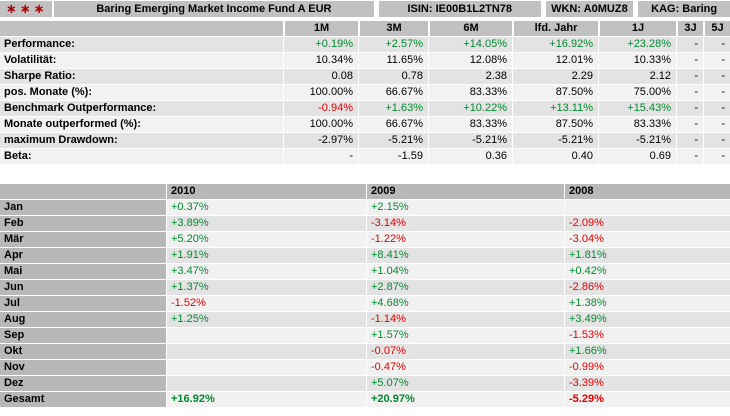  What do you see at coordinates (320, 61) in the screenshot?
I see `performance-value-cell: 10.34%` at bounding box center [320, 61].